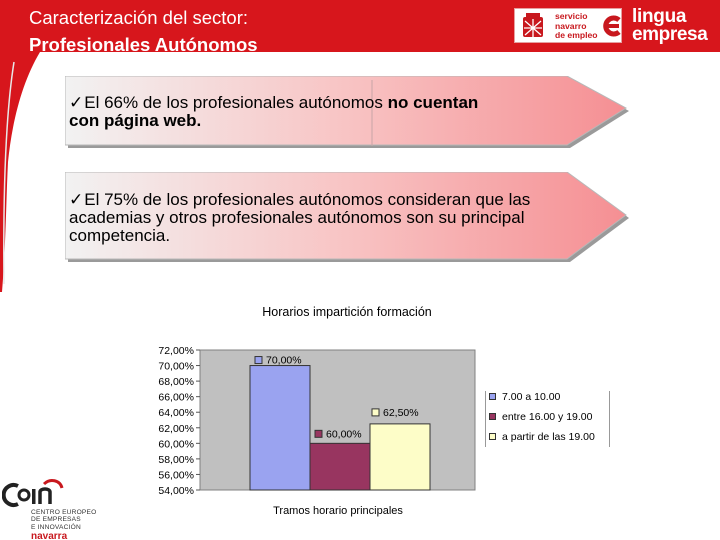 Image resolution: width=720 pixels, height=540 pixels. What do you see at coordinates (143, 44) in the screenshot?
I see `page-subtitle: Profesionales Autónomos` at bounding box center [143, 44].